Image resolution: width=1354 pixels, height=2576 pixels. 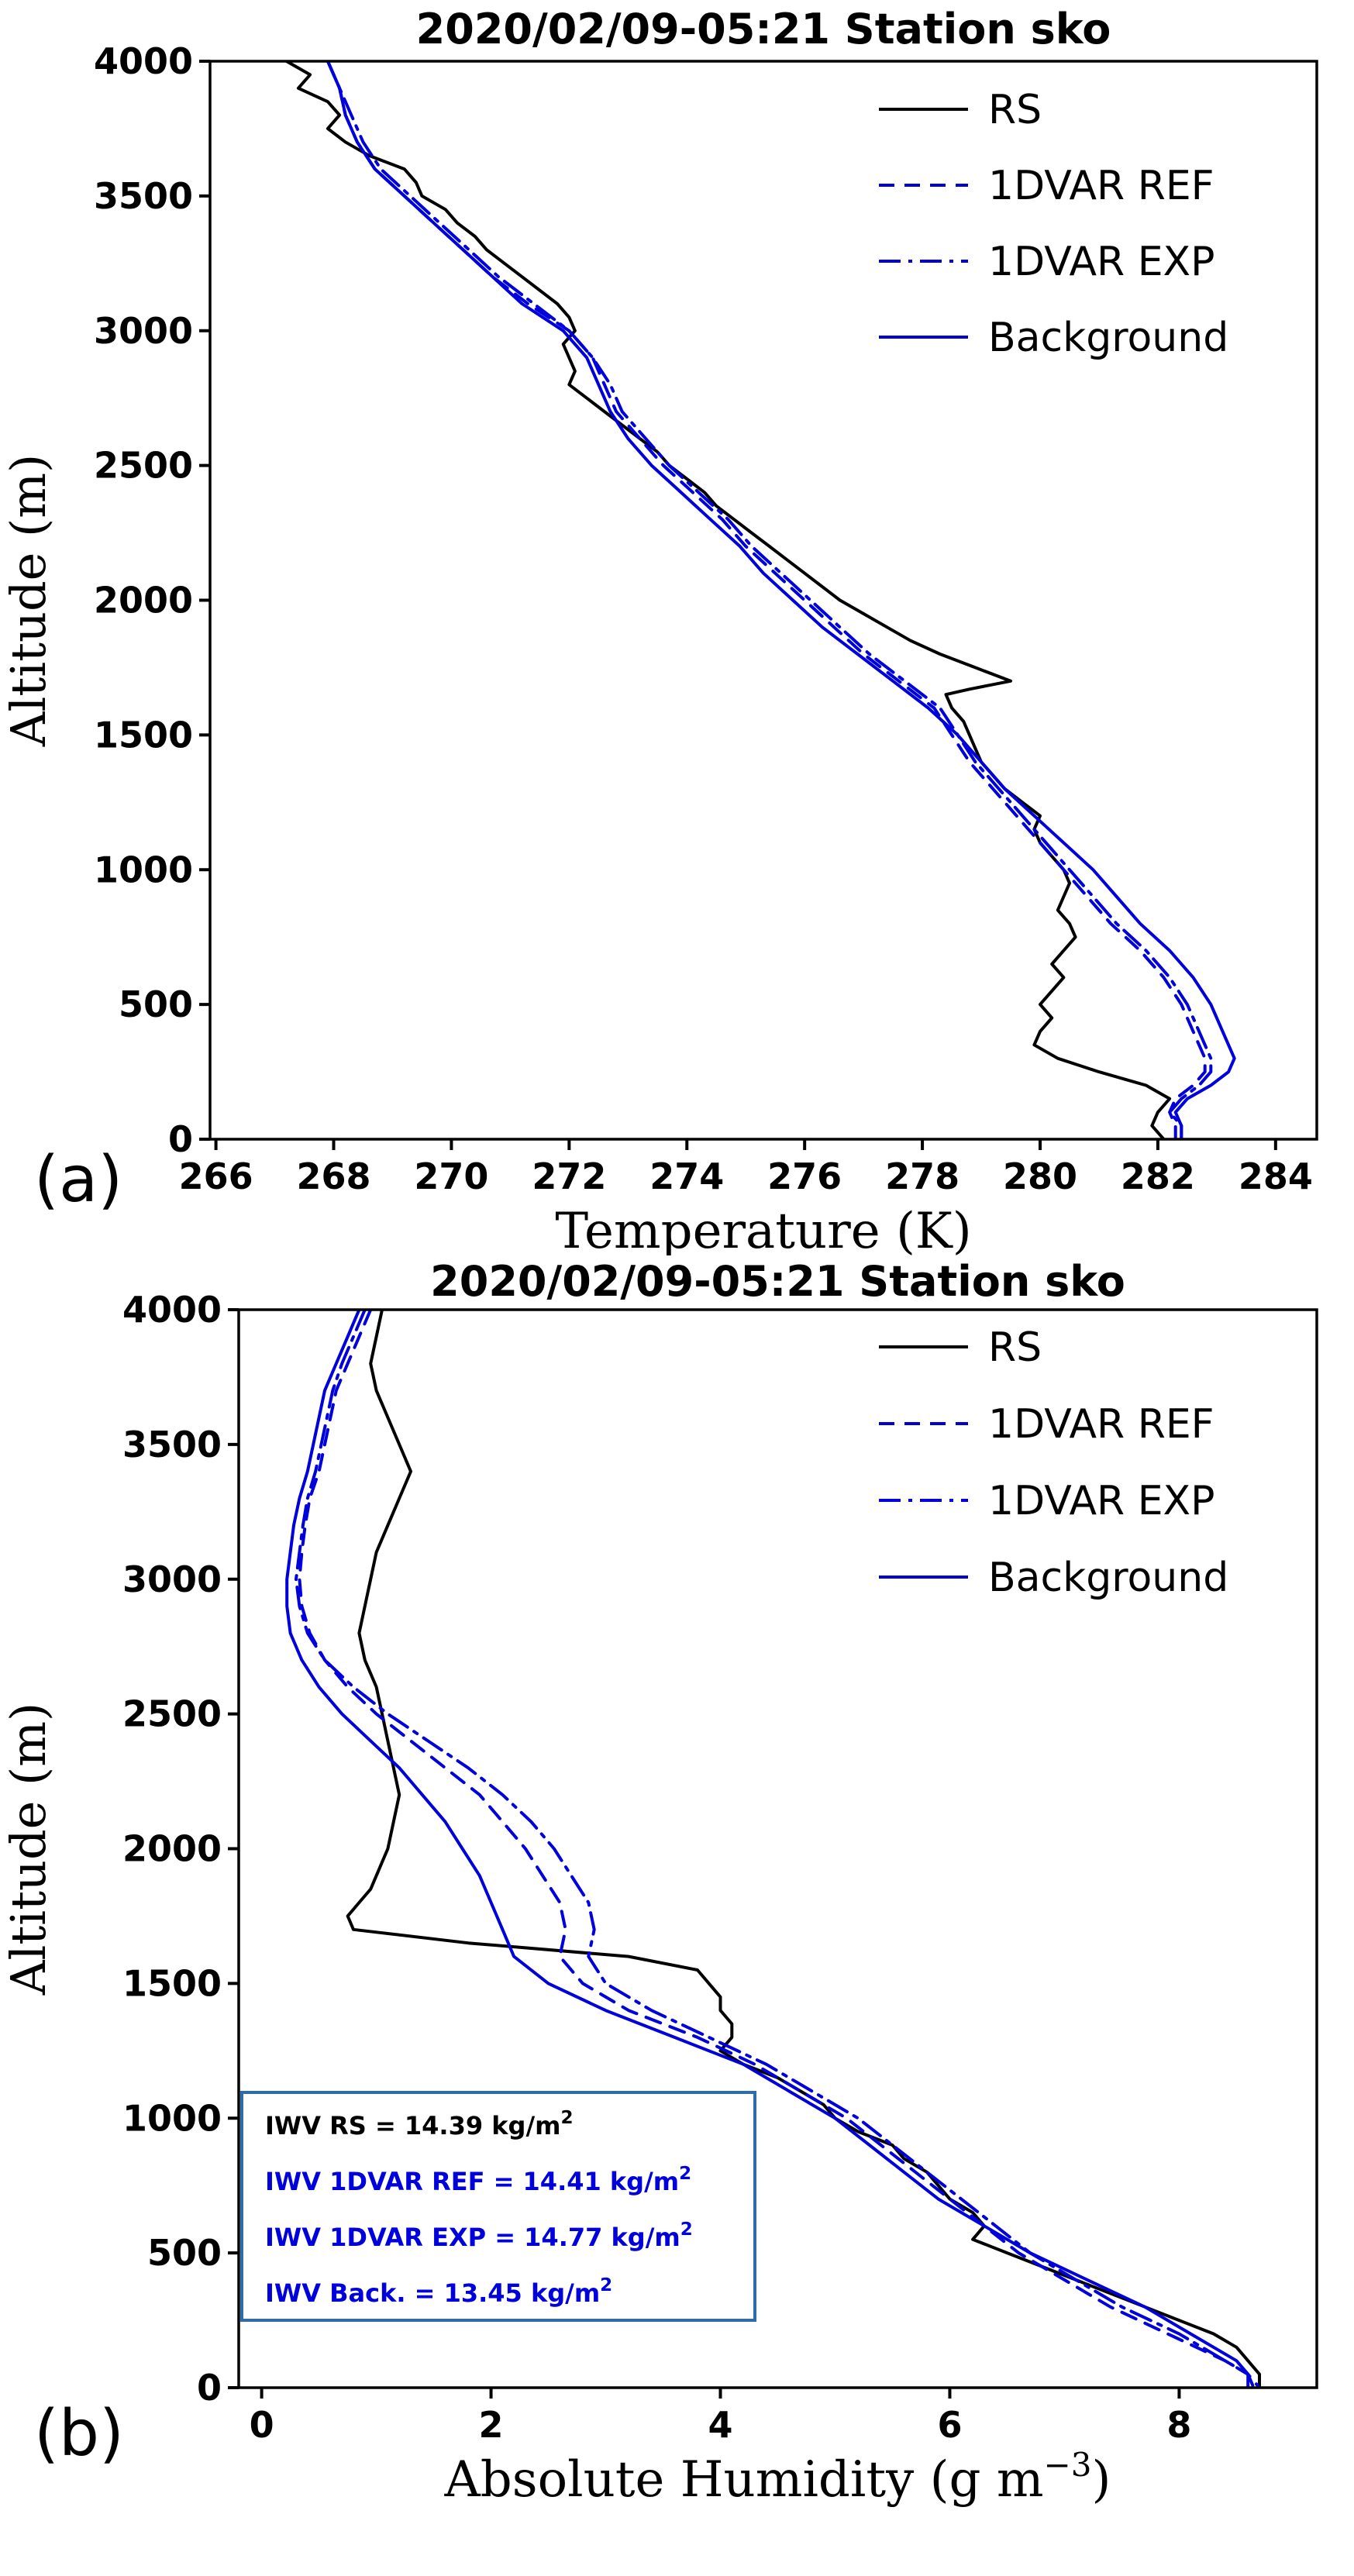 What do you see at coordinates (746, 1168) in the screenshot?
I see `x-axis-ticks: 266 268 270 272 274 276 278 280 282 284` at bounding box center [746, 1168].